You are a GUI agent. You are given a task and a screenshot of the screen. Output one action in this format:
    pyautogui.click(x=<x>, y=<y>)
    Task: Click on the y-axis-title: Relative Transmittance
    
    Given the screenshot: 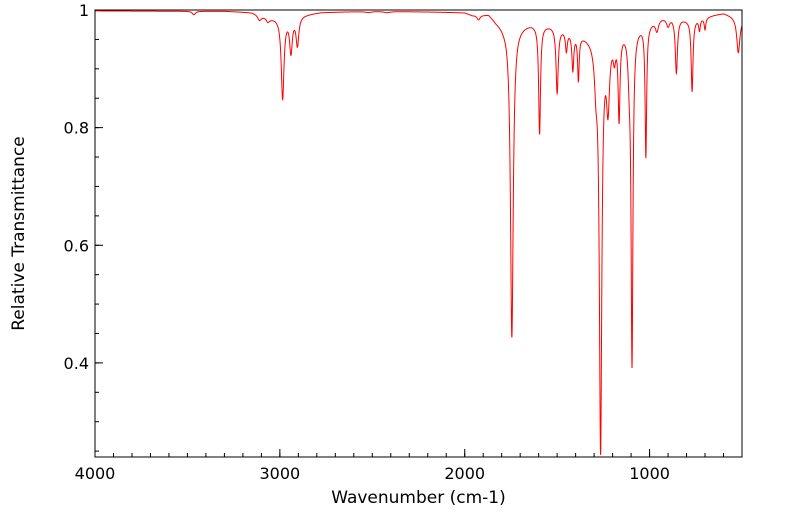 What is the action you would take?
    pyautogui.click(x=19, y=233)
    